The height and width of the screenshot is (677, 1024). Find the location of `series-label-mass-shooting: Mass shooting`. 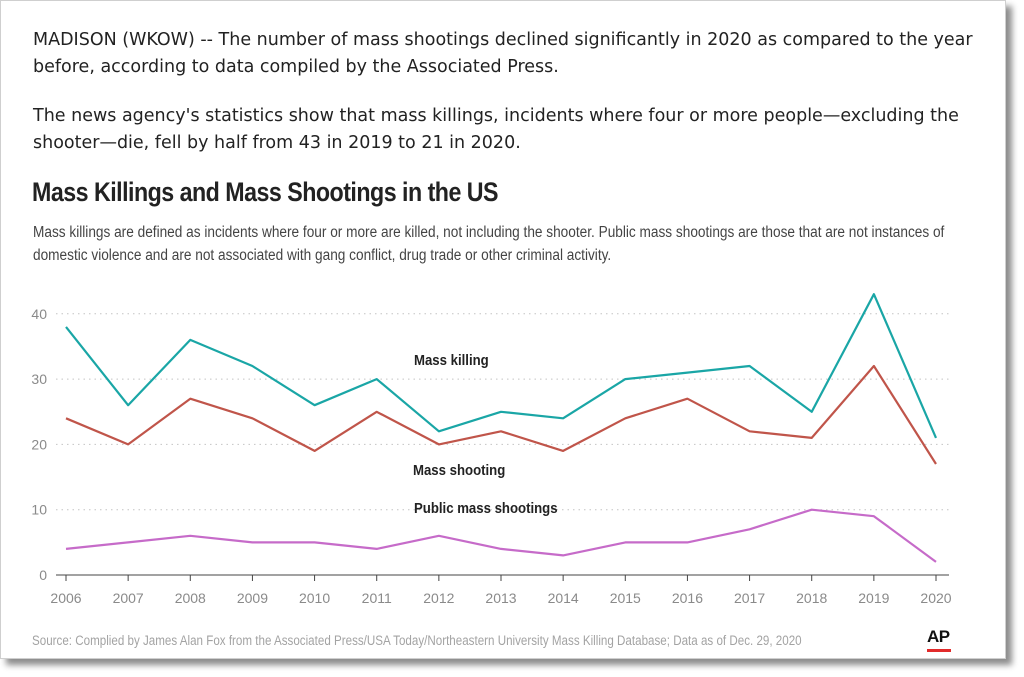

series-label-mass-shooting: Mass shooting is located at coordinates (459, 469).